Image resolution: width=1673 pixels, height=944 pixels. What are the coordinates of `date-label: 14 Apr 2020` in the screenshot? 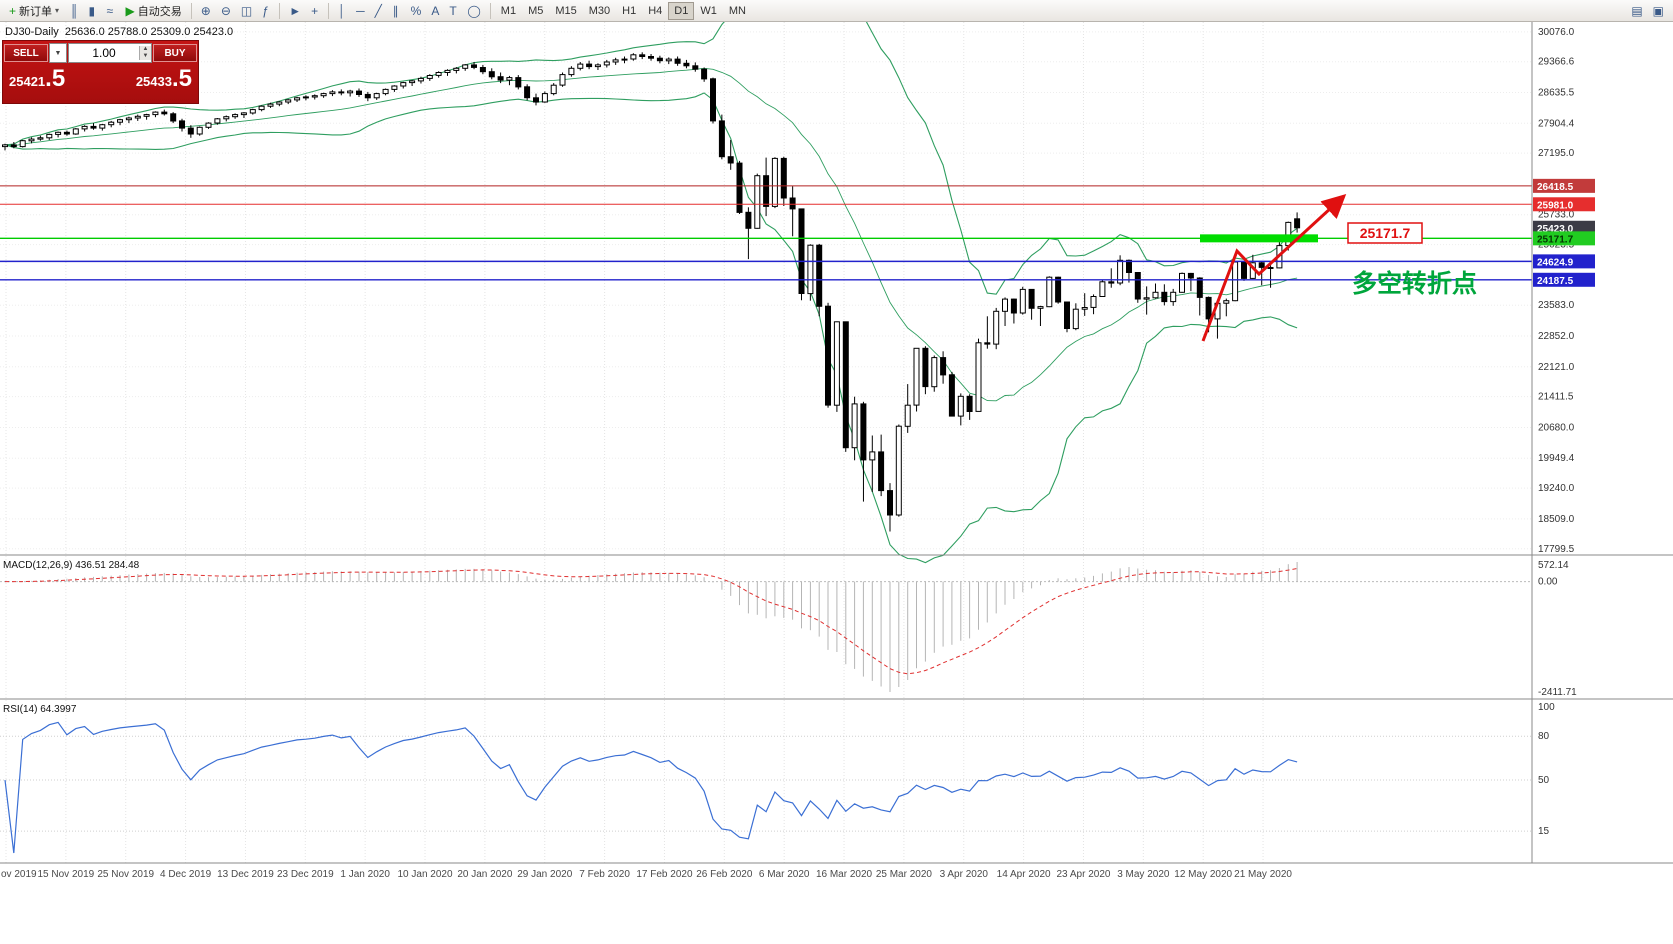 It's located at (1024, 874).